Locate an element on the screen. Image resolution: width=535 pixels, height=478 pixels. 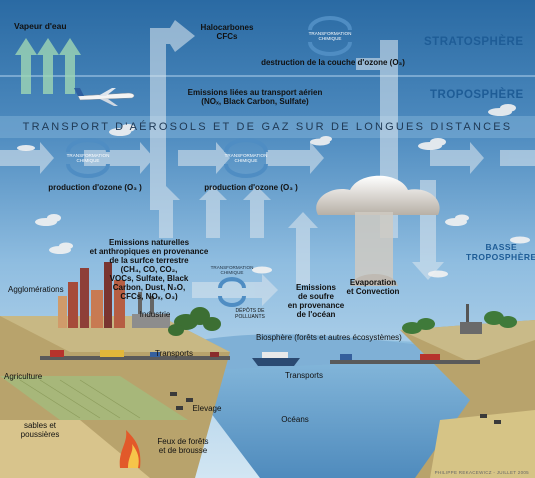
transport-band is located at coordinates (267, 127).